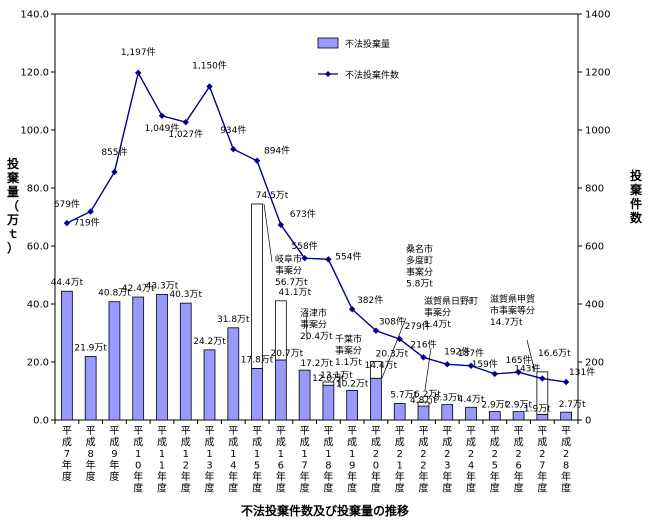 This screenshot has width=650, height=526. I want to click on right-tick-label: 600, so click(594, 247).